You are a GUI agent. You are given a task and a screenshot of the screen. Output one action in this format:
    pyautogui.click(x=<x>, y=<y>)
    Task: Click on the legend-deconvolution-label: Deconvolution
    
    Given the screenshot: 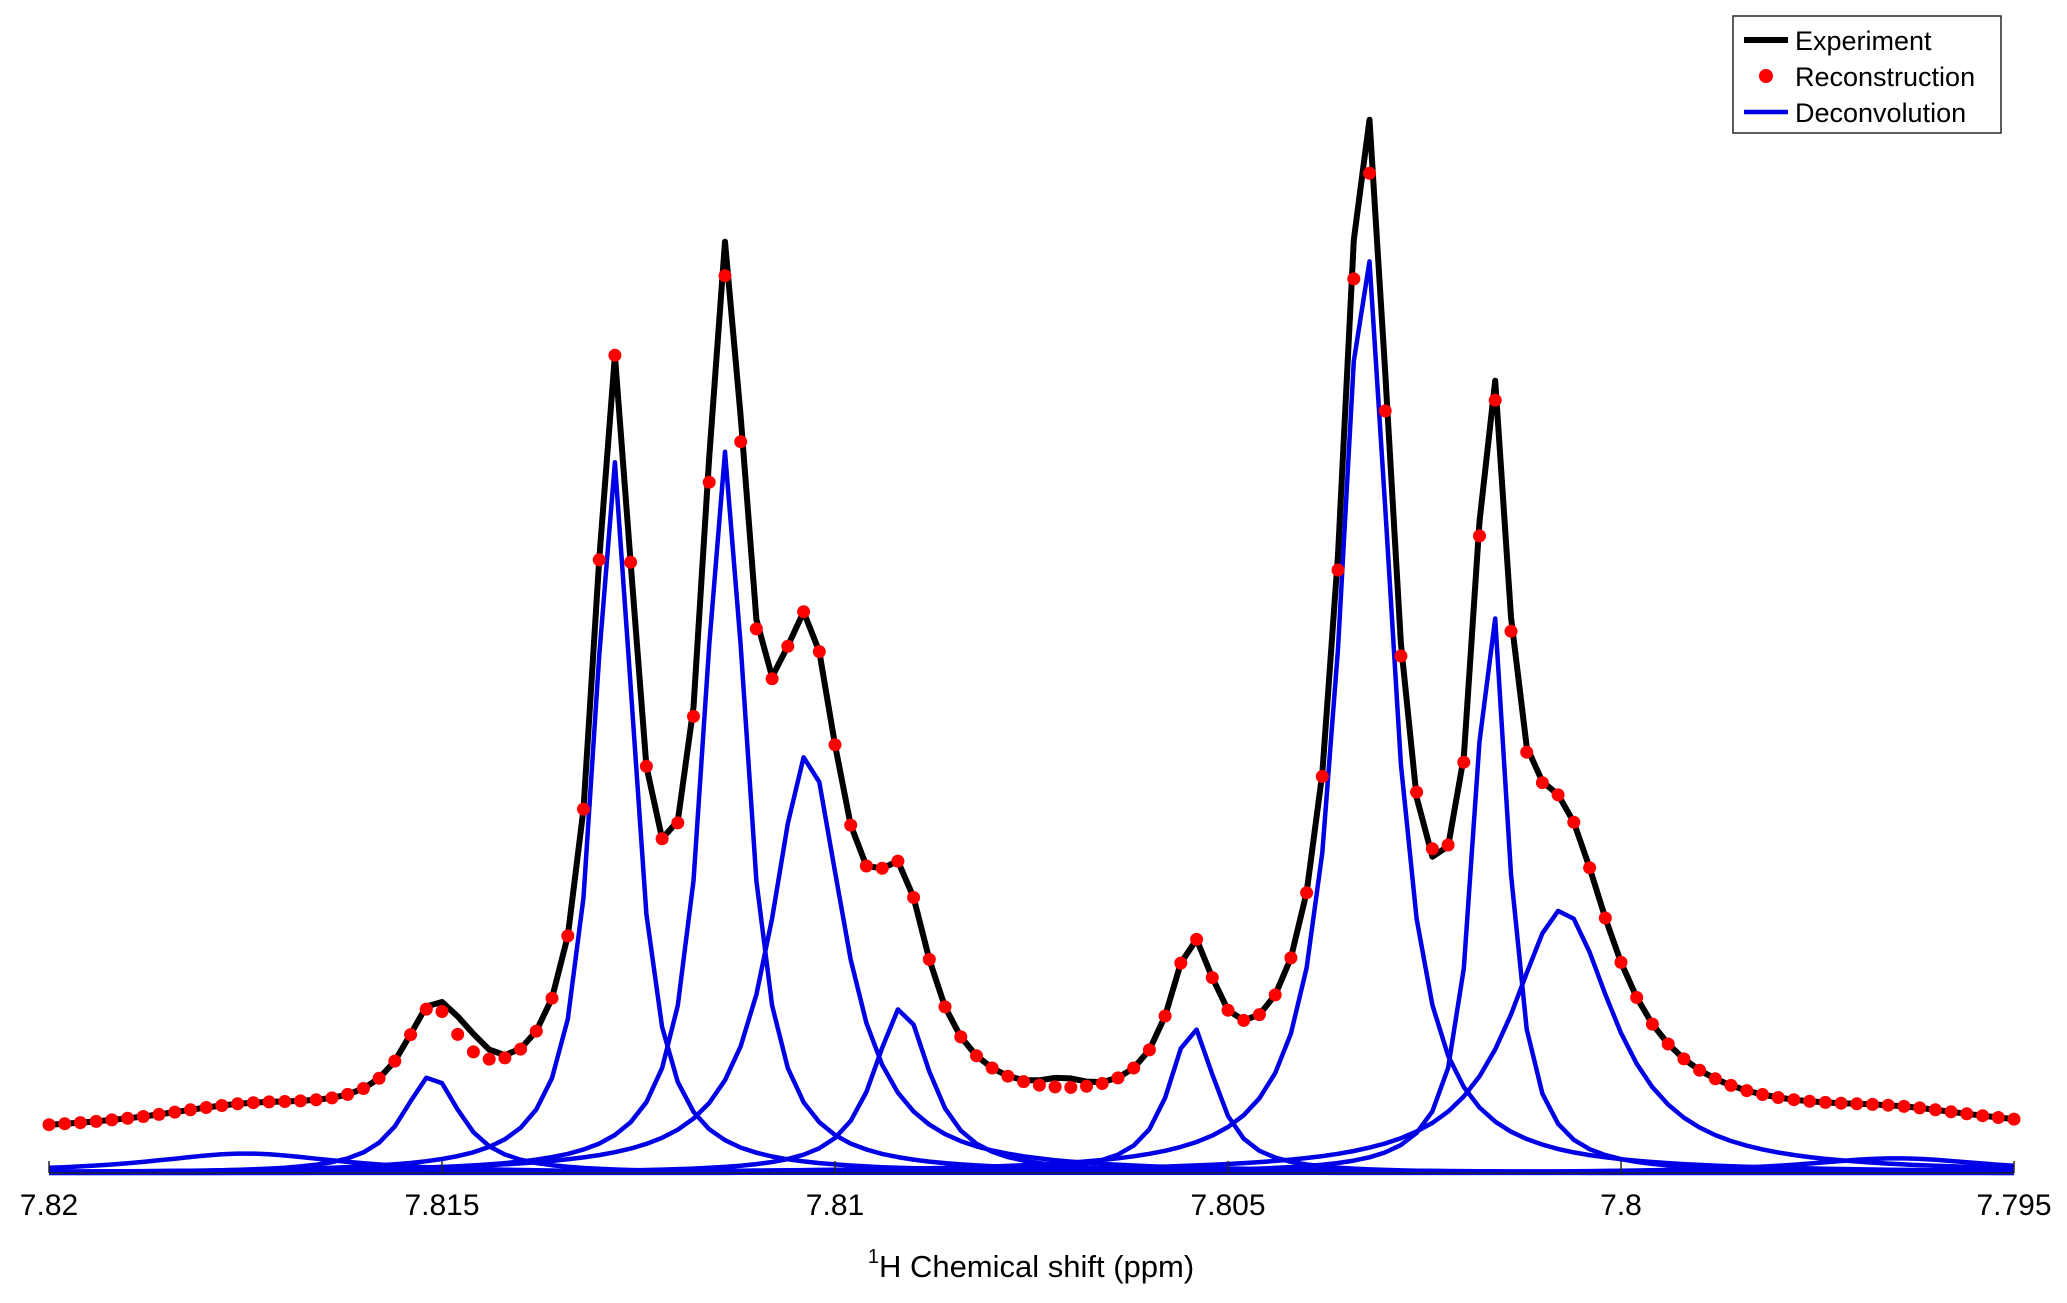 What is the action you would take?
    pyautogui.click(x=1880, y=113)
    